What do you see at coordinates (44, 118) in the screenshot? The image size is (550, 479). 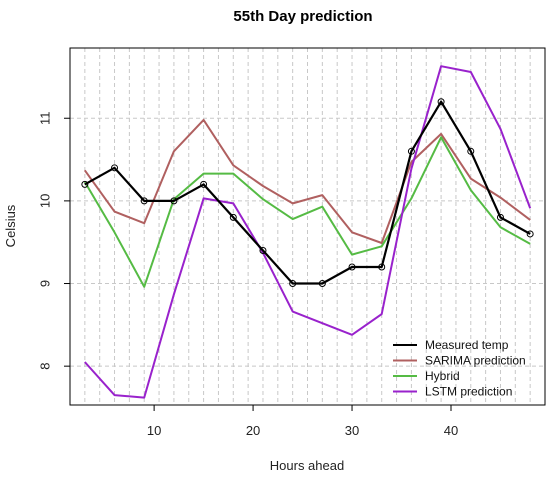 I see `y-tick-label: 11` at bounding box center [44, 118].